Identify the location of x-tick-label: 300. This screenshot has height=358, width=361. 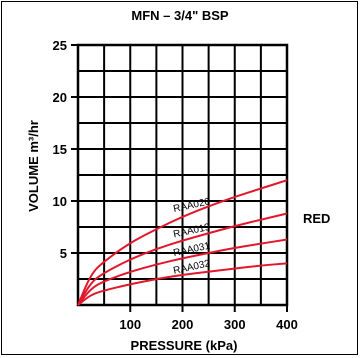
(235, 324).